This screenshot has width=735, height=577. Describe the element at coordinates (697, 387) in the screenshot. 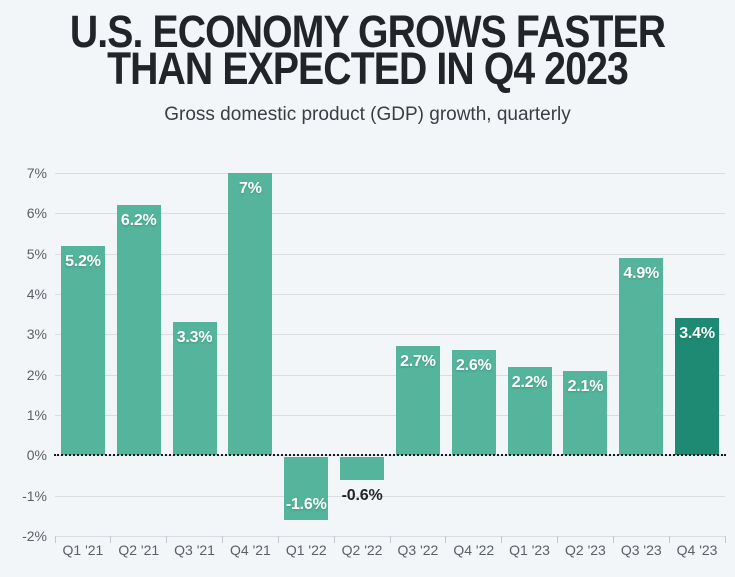

I see `bar: 3.4%` at that location.